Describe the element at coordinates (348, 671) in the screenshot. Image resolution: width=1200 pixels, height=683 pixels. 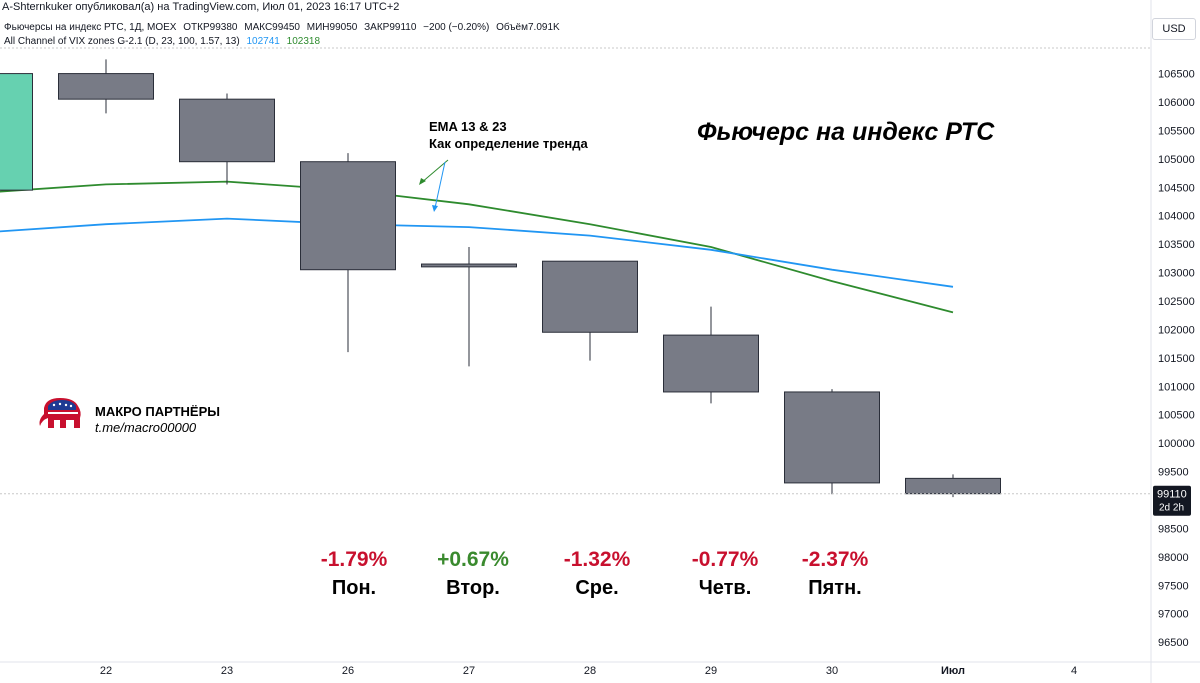
I see `date-tick-label: 26` at that location.